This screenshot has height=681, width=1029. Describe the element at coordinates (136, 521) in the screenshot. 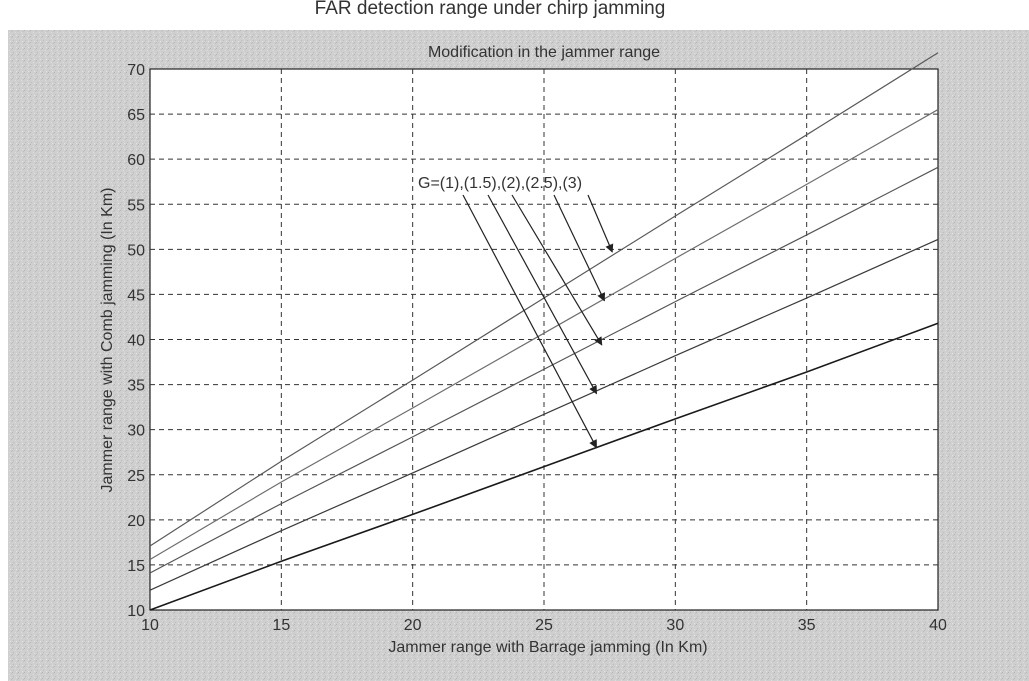

I see `y-tick-label: 20` at that location.